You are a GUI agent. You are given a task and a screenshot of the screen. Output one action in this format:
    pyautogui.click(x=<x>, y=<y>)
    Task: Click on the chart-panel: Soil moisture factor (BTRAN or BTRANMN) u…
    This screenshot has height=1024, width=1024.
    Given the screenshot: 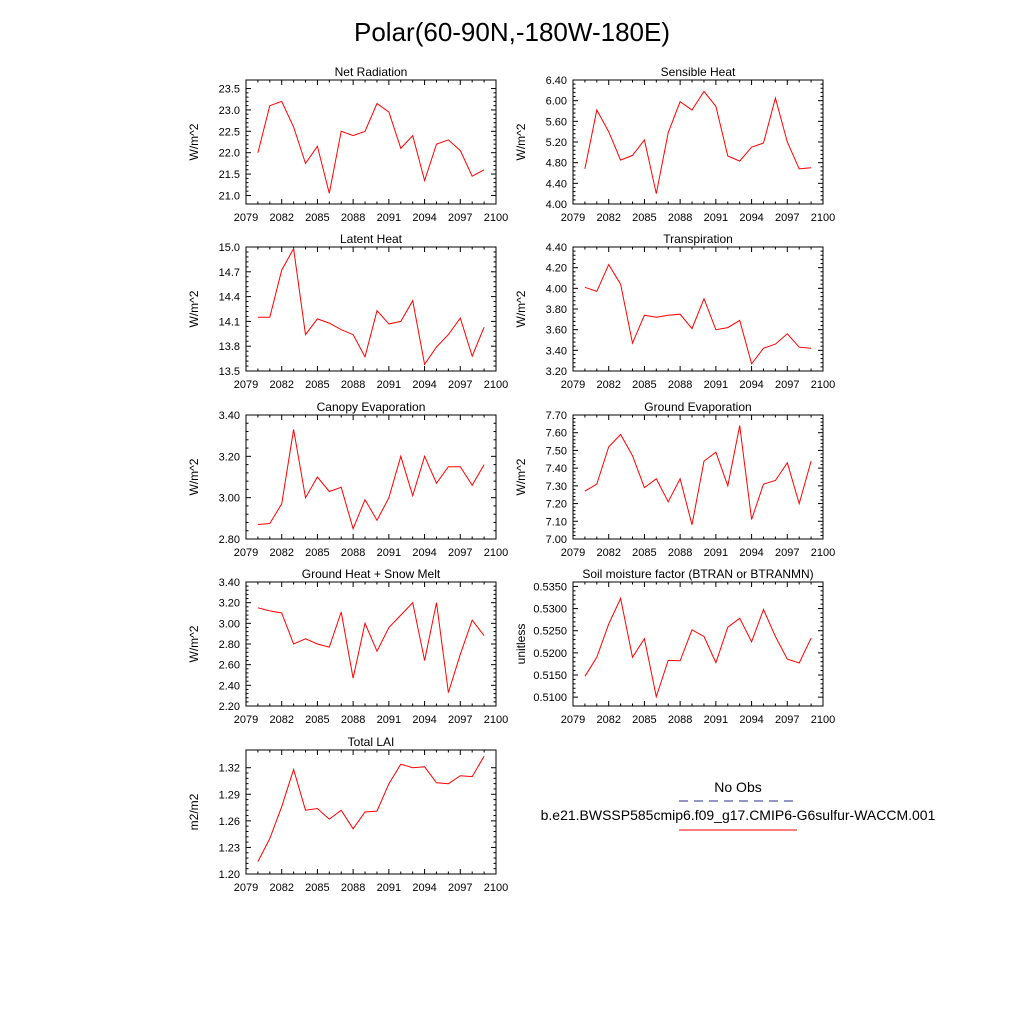 What is the action you would take?
    pyautogui.click(x=674, y=646)
    